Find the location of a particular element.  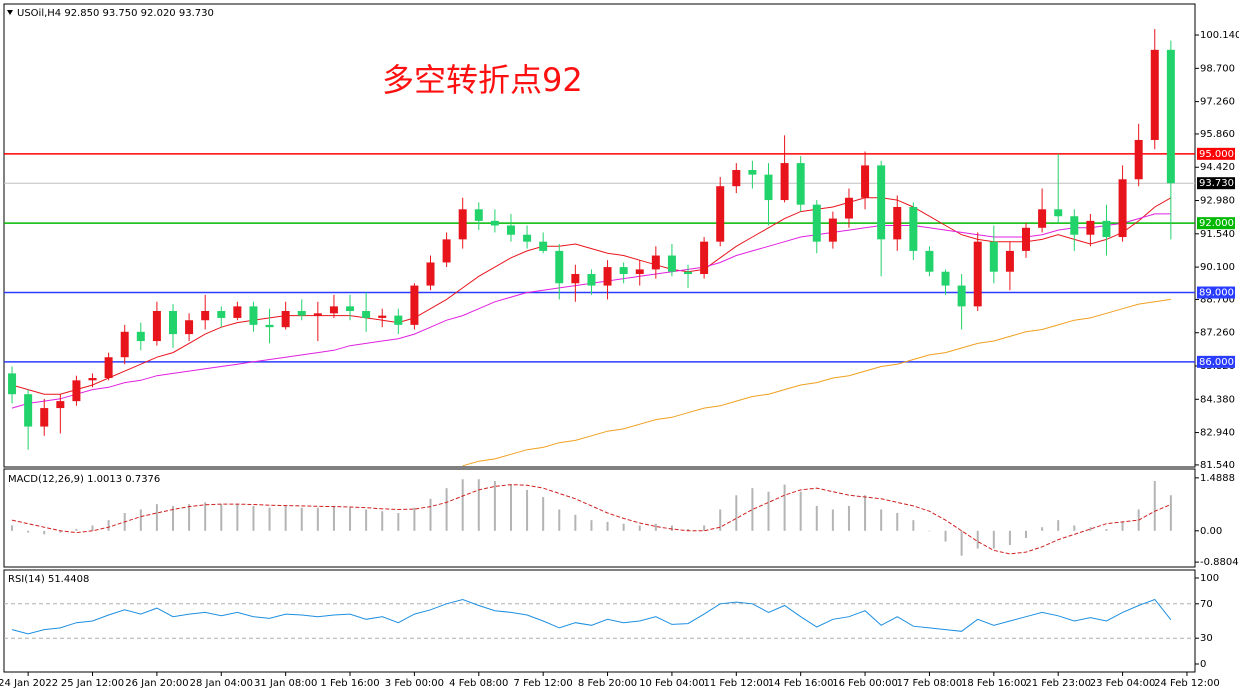

price-label: 93.730 is located at coordinates (1216, 183).